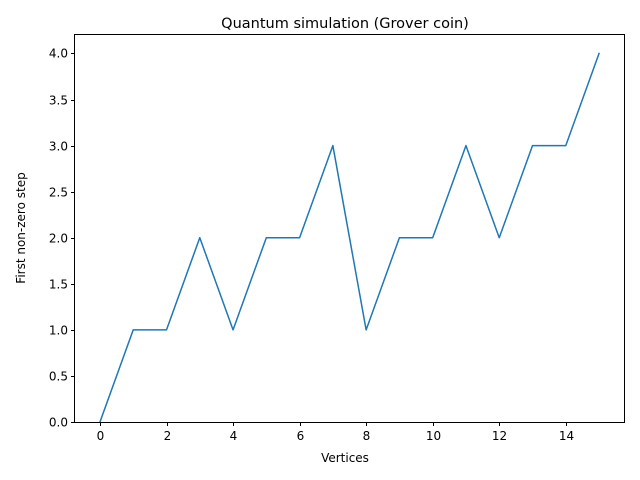 The height and width of the screenshot is (480, 640). What do you see at coordinates (58, 285) in the screenshot?
I see `y-tick-label: 1.5` at bounding box center [58, 285].